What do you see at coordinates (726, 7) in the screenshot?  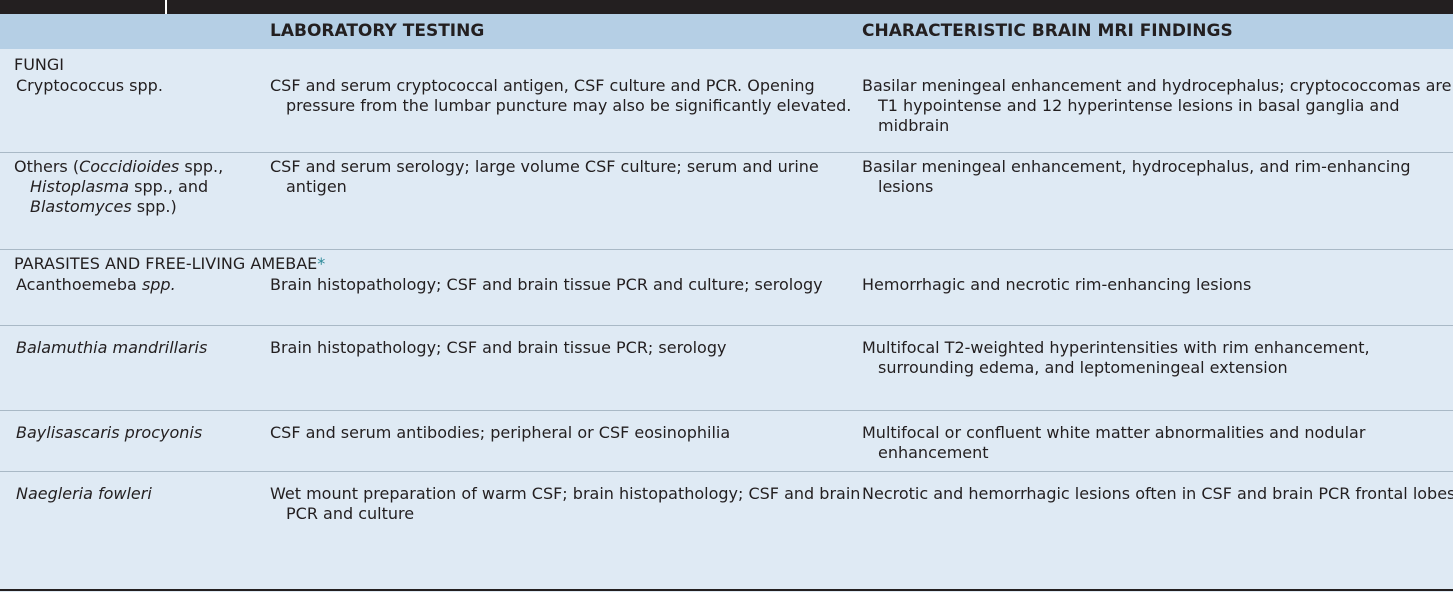 I see `top-rule` at bounding box center [726, 7].